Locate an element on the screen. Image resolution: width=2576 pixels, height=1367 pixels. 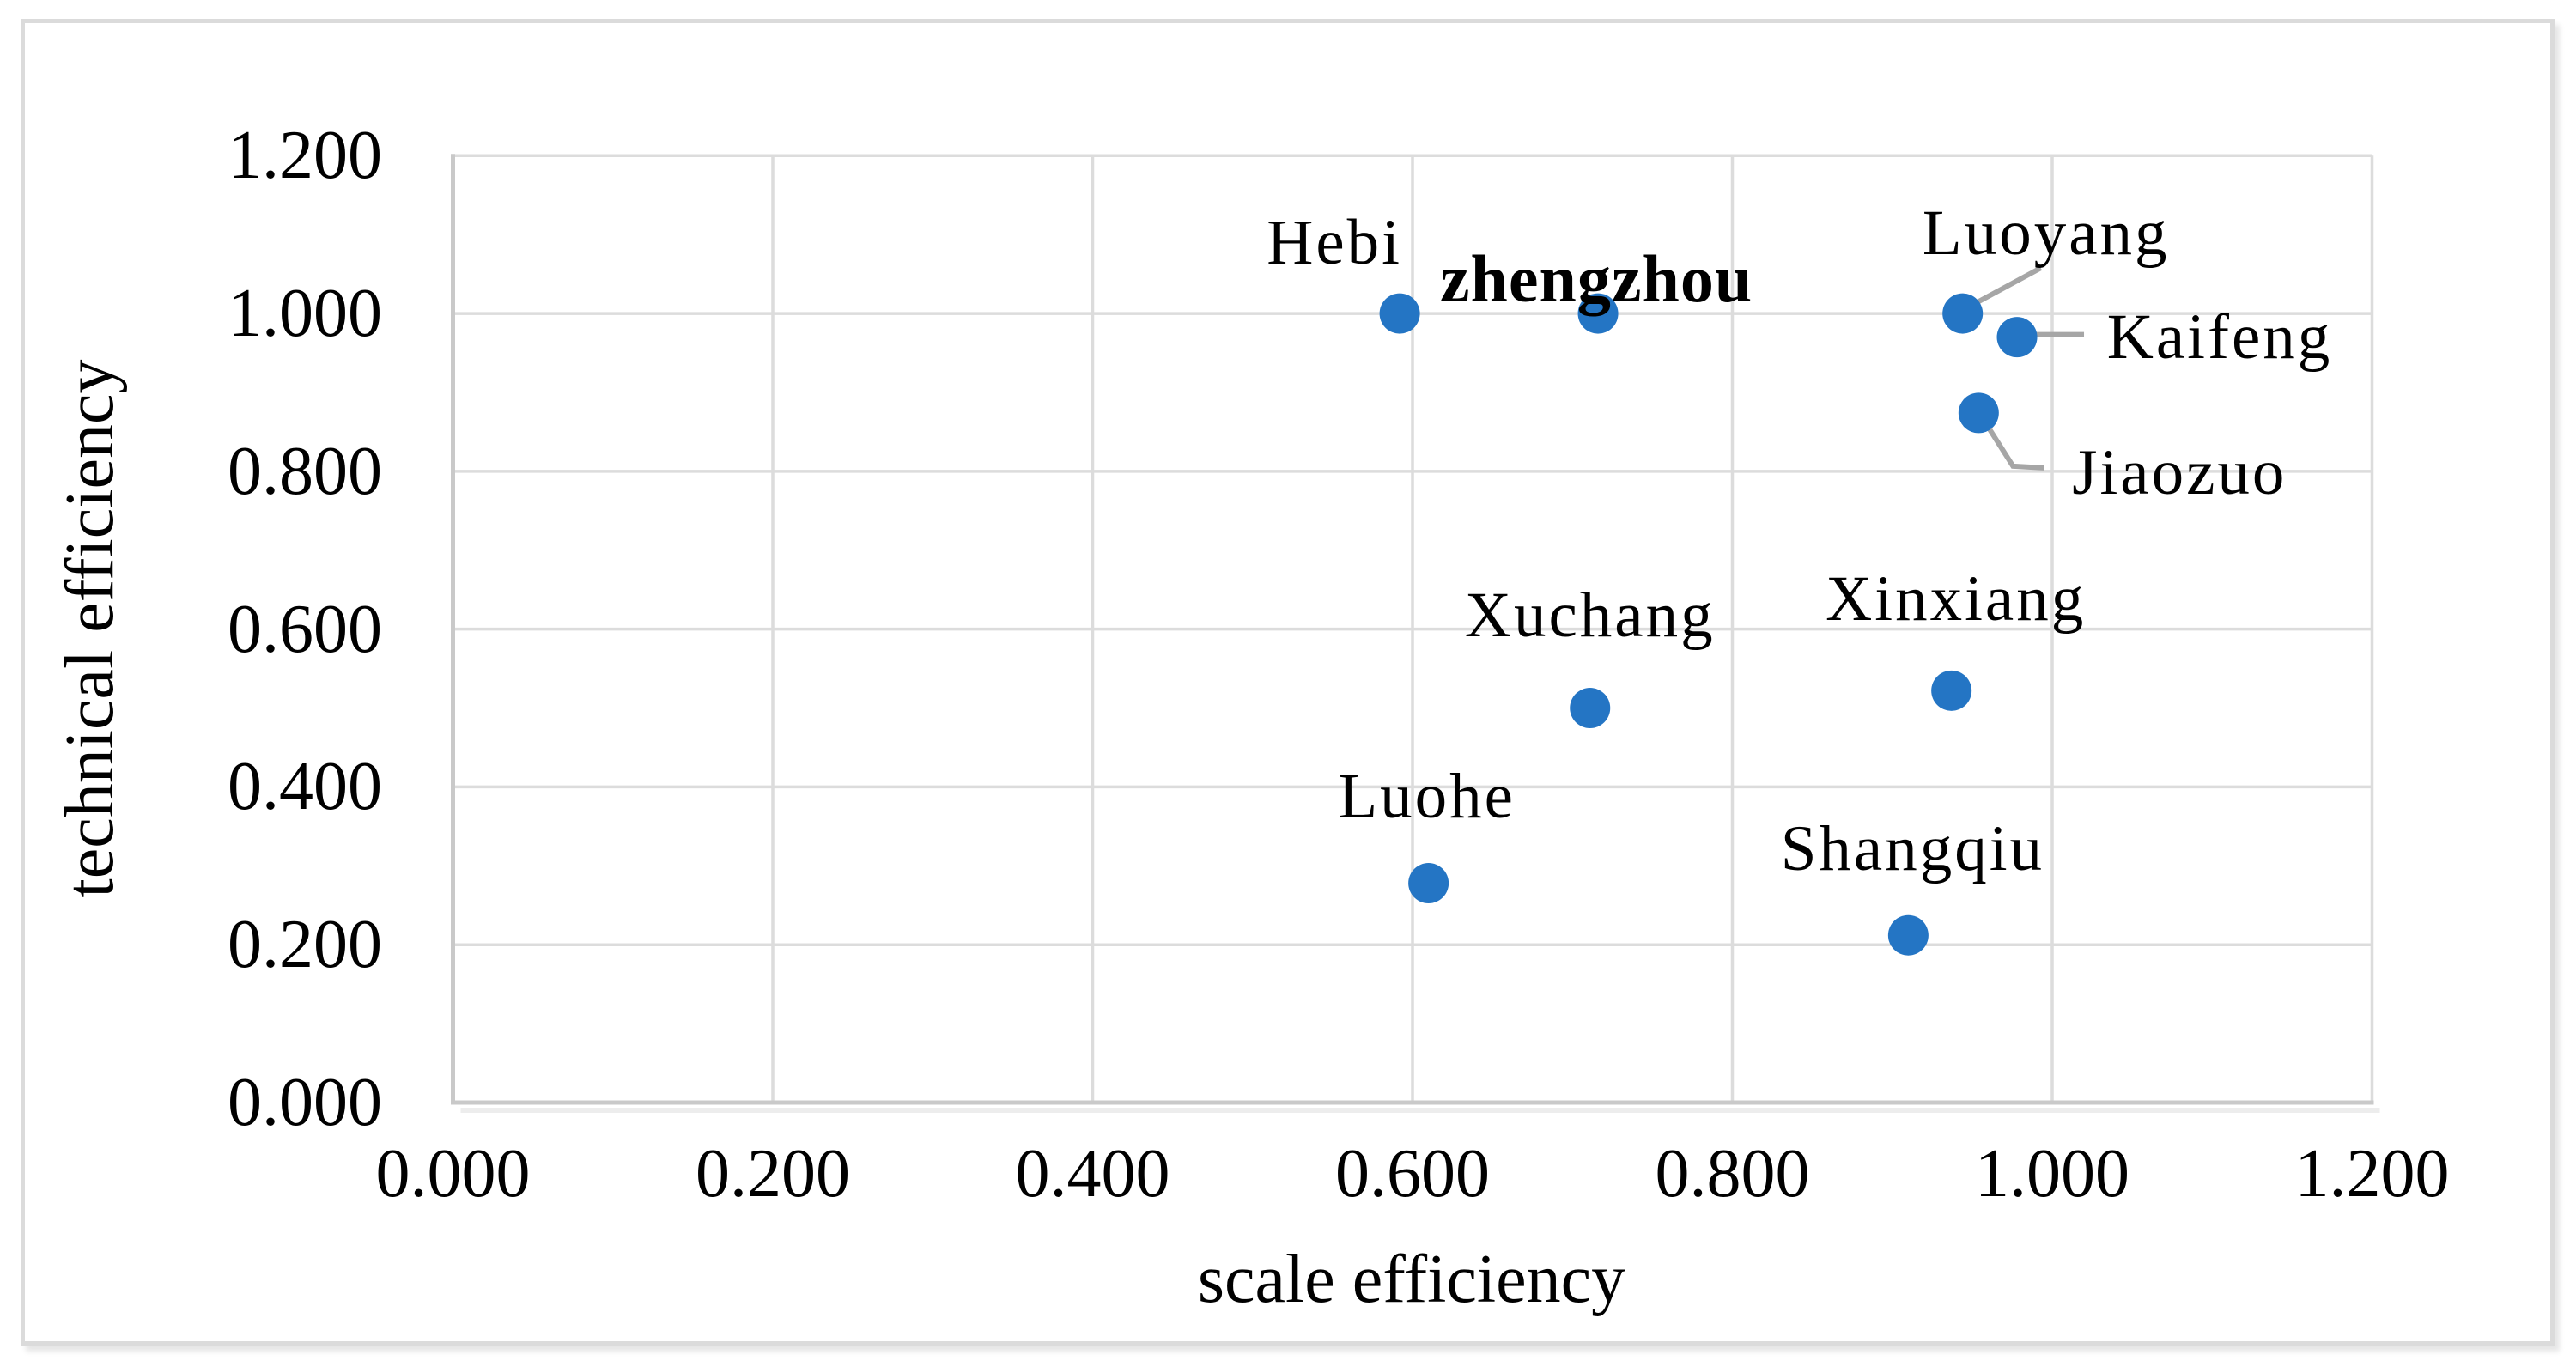
data-point-zhengzhou is located at coordinates (1598, 313).